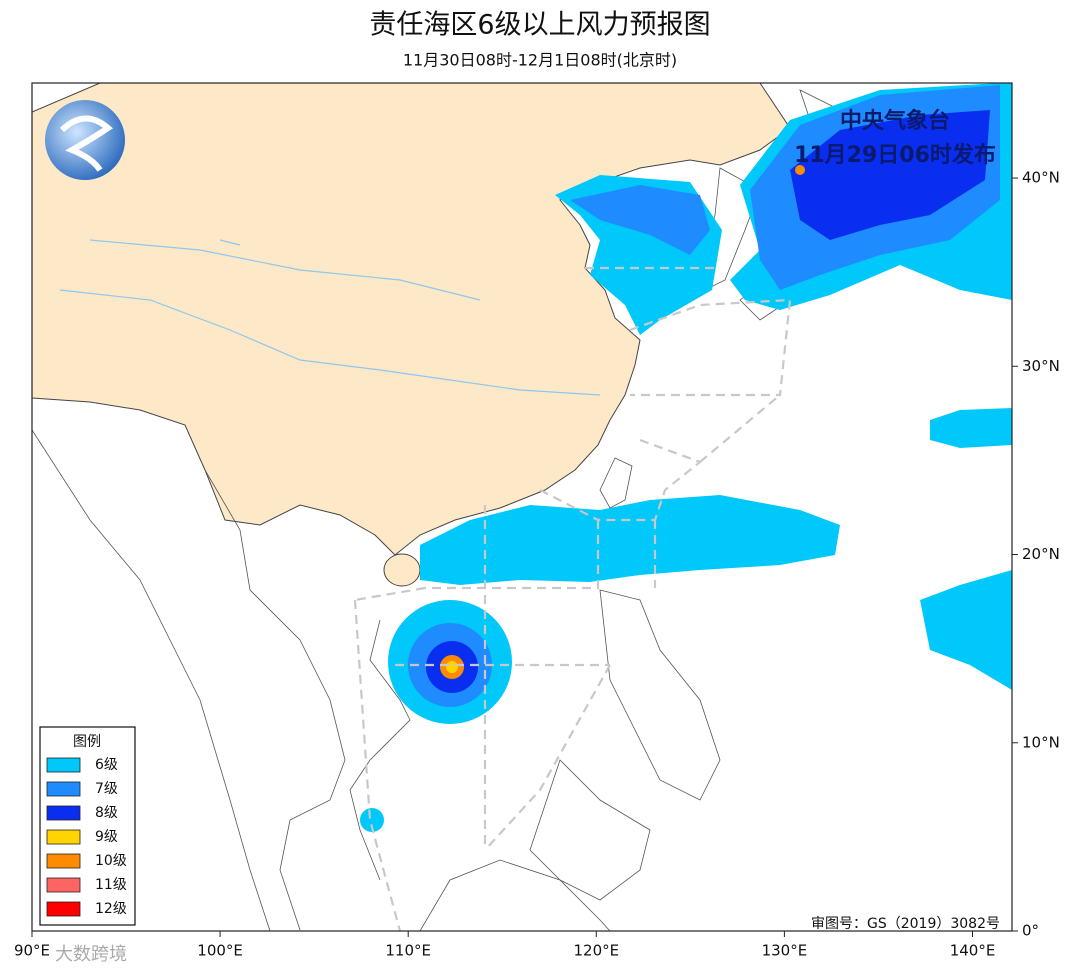 Image resolution: width=1080 pixels, height=973 pixels. I want to click on subtitle: 11月30日08时-12月1日08时(北京时), so click(540, 60).